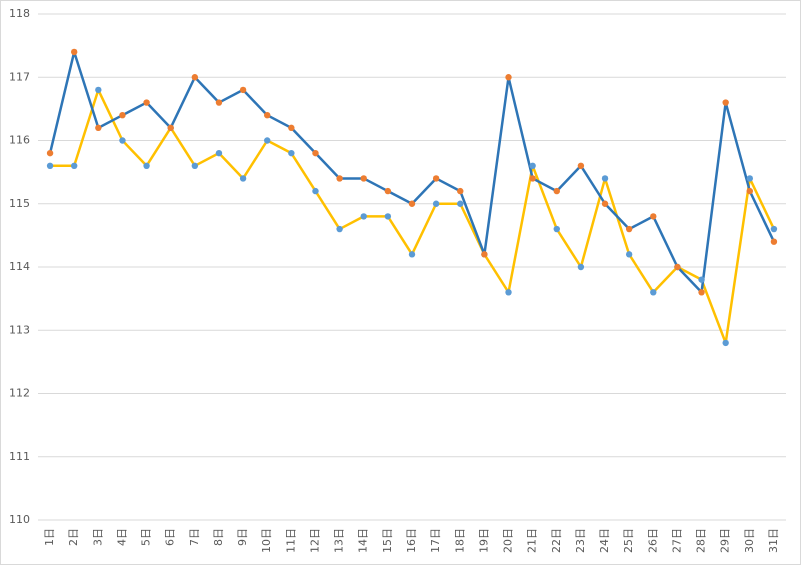 Image resolution: width=801 pixels, height=565 pixels. Describe the element at coordinates (19, 456) in the screenshot. I see `y-tick-label: 111` at that location.